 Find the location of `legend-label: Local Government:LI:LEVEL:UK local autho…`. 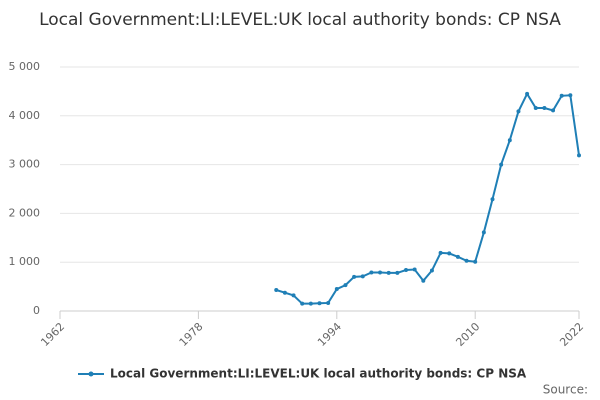

legend-label: Local Government:LI:LEVEL:UK local autho… is located at coordinates (318, 374).